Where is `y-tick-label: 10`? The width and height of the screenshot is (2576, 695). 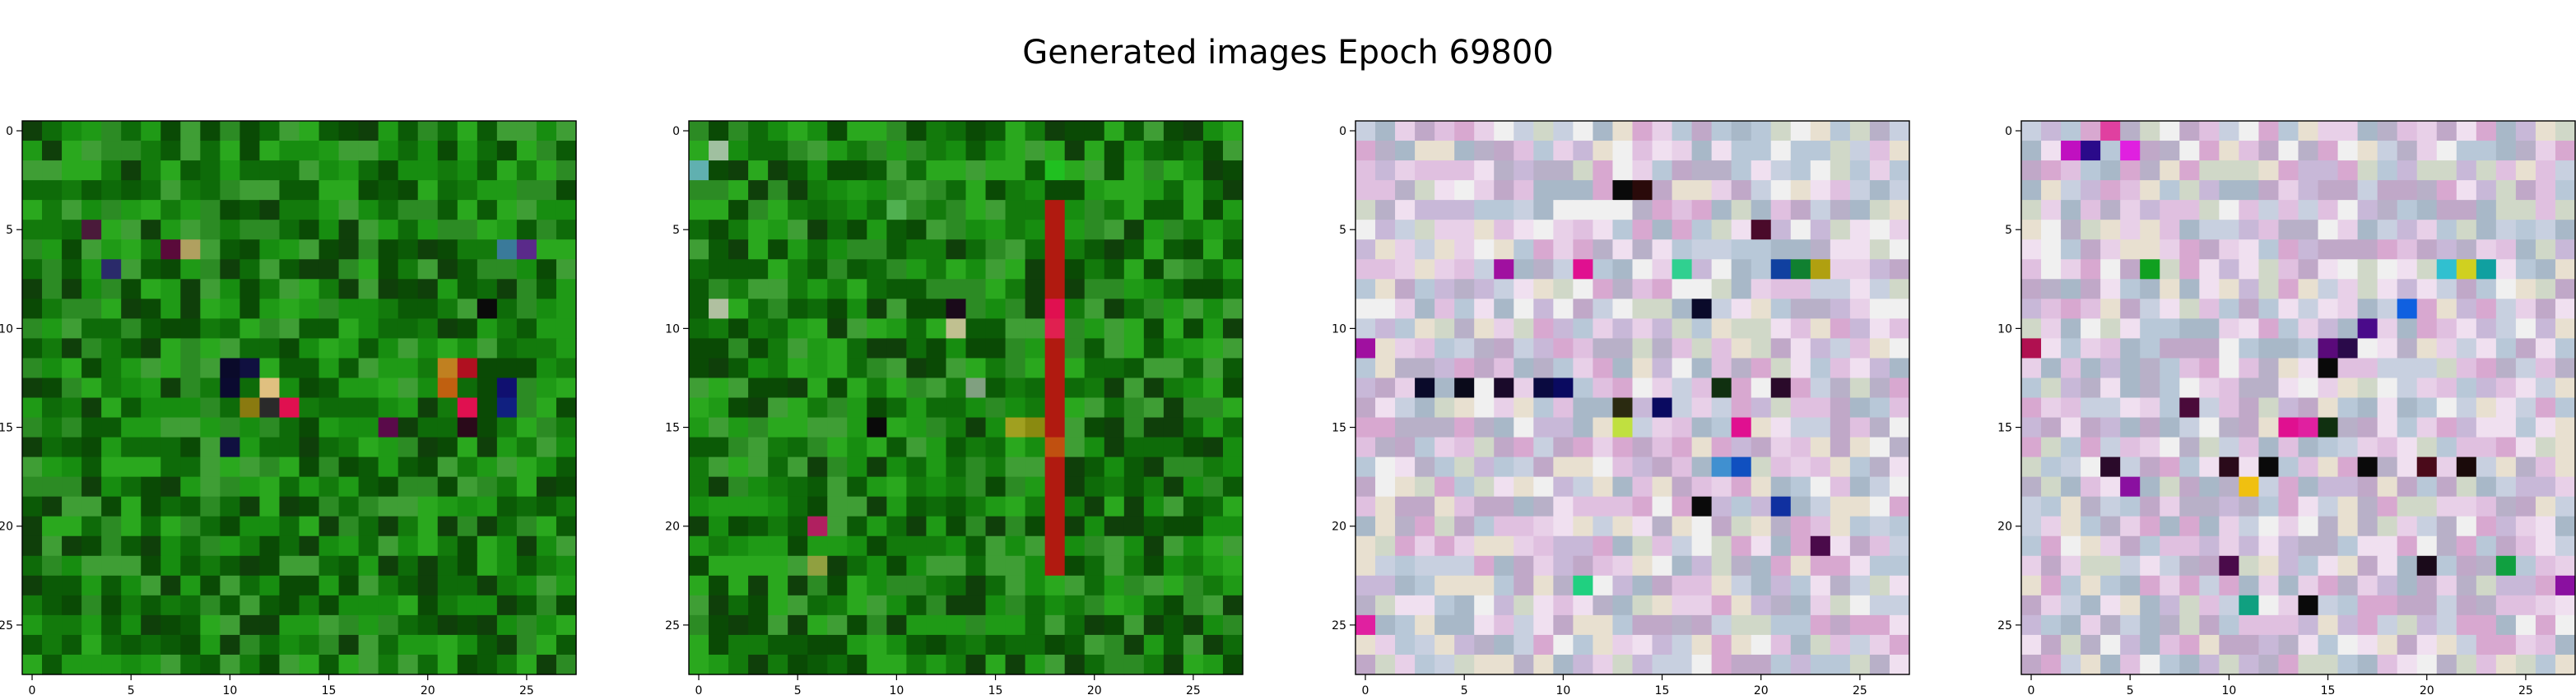
y-tick-label: 10 is located at coordinates (1339, 329).